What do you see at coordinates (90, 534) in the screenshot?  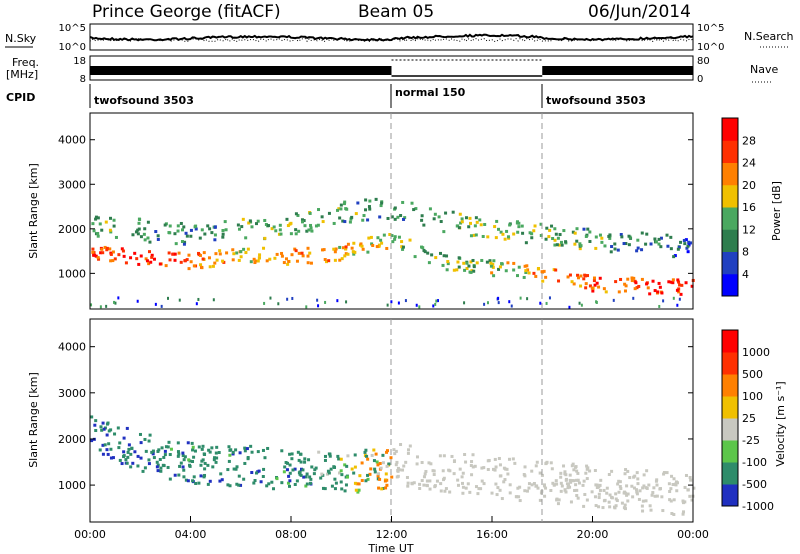 I see `x-ticklabel-0: 00:00` at bounding box center [90, 534].